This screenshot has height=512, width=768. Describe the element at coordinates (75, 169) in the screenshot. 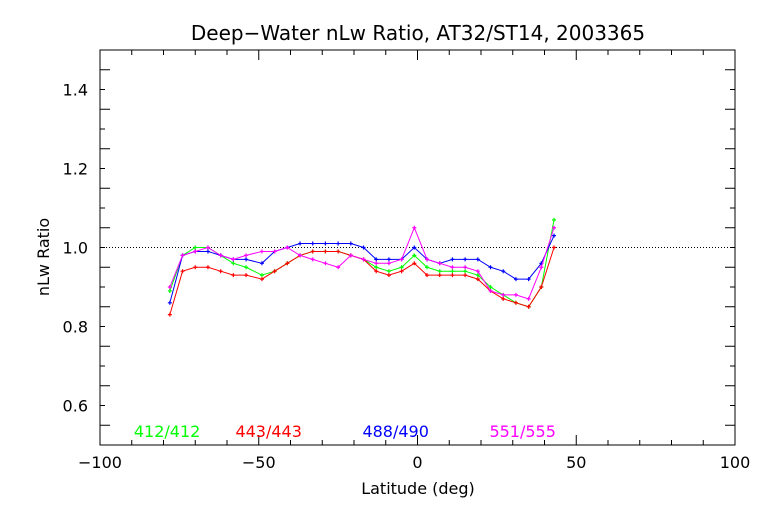

I see `y-tick-label: 1.2` at that location.